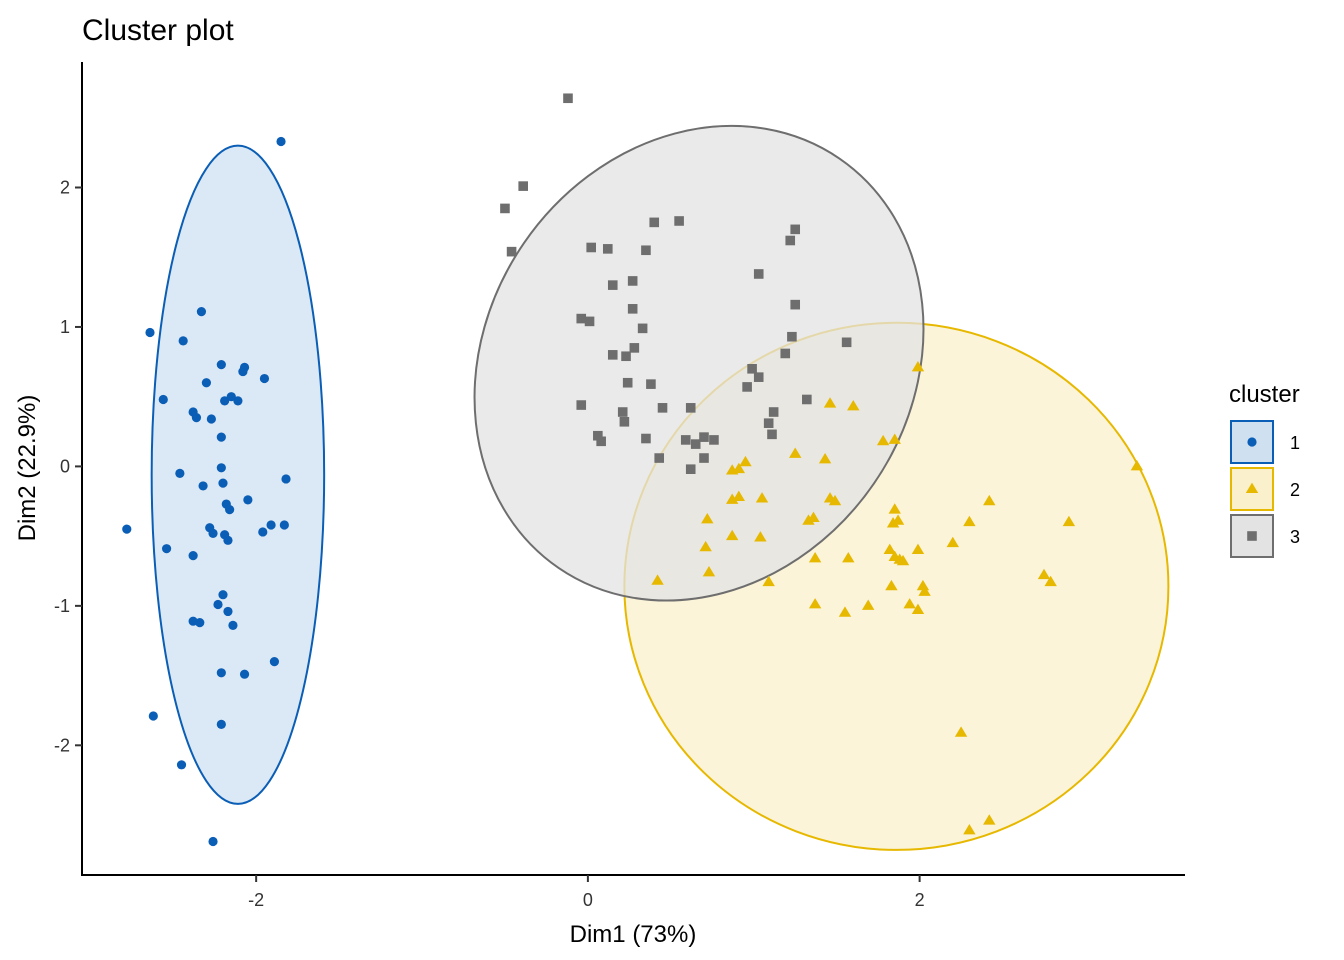  What do you see at coordinates (27, 468) in the screenshot?
I see `y-axis-title: Dim2 (22.9%)` at bounding box center [27, 468].